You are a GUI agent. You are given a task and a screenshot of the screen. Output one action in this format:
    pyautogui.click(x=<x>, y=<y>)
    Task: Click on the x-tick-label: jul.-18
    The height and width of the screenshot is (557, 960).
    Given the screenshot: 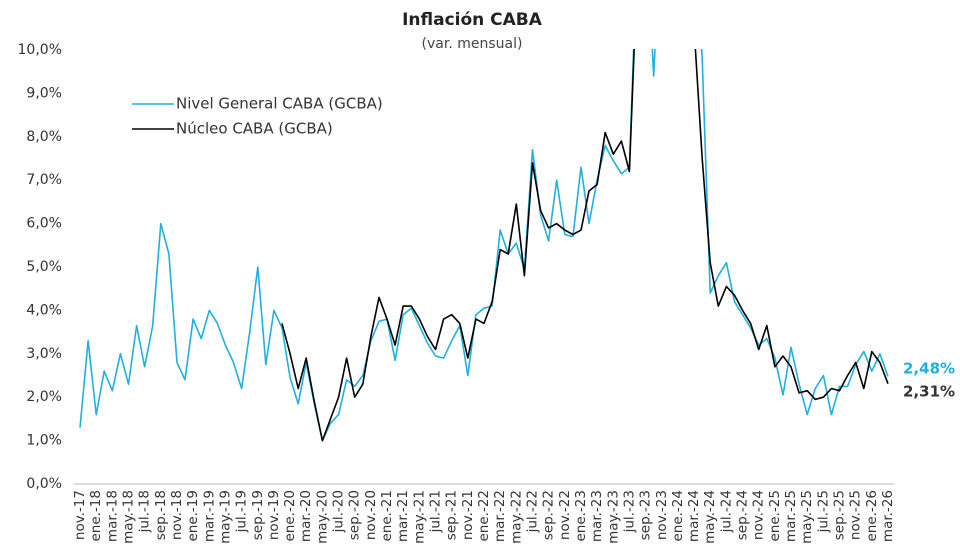 What is the action you would take?
    pyautogui.click(x=145, y=511)
    